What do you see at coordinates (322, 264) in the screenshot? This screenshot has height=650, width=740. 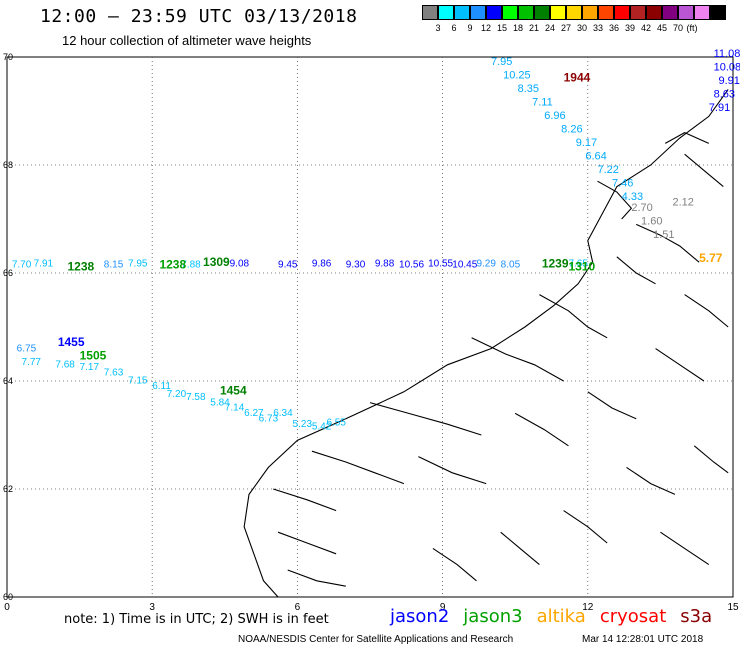 I see `wave-height-label: 9.86` at bounding box center [322, 264].